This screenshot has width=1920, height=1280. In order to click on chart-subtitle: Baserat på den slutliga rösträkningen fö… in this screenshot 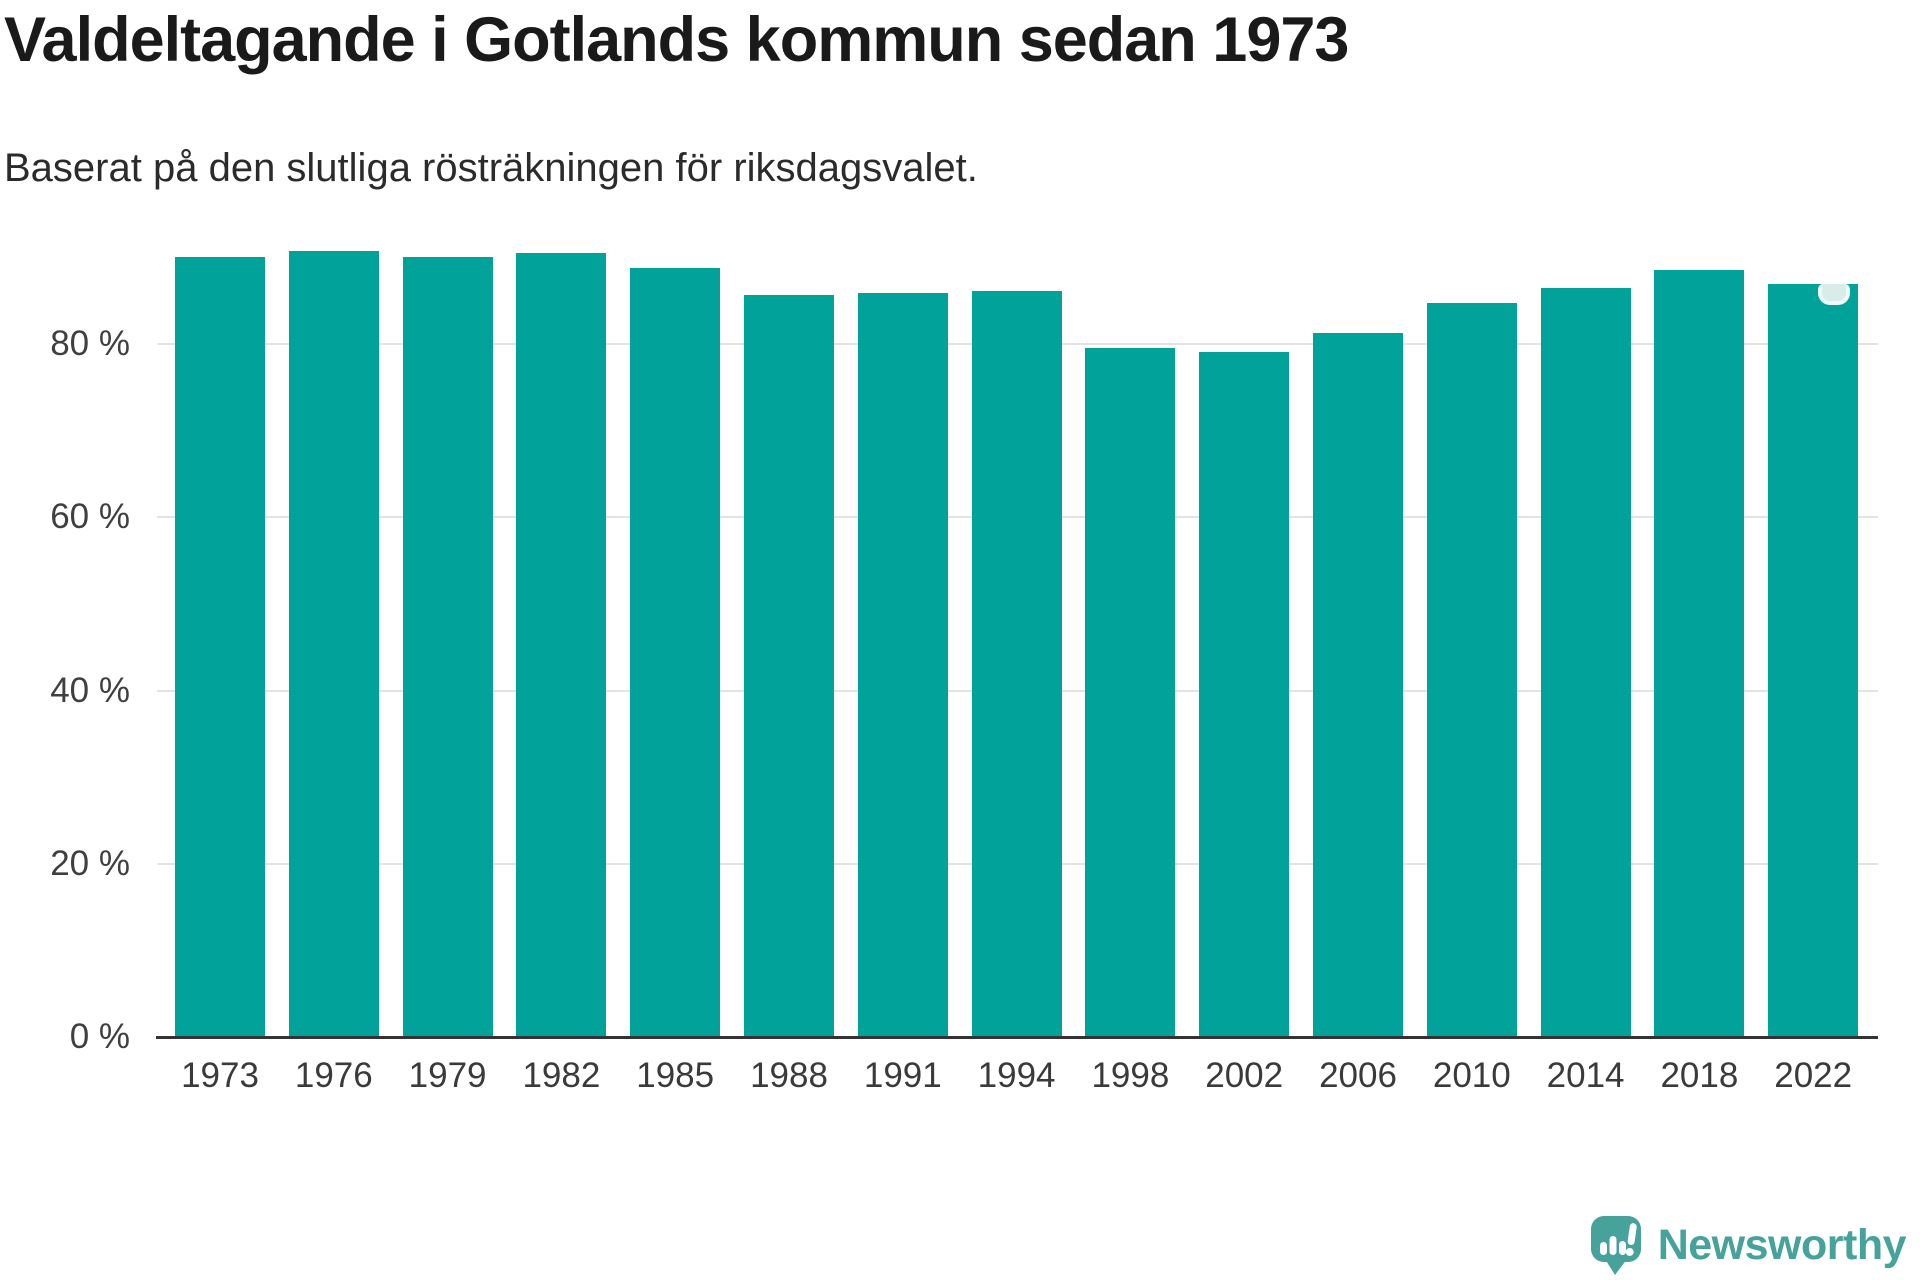, I will do `click(491, 168)`.